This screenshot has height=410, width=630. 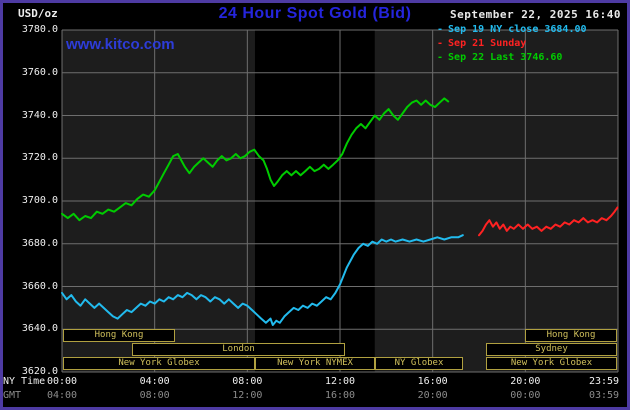 What do you see at coordinates (487, 43) in the screenshot?
I see `legend-label: Sep 21 Sunday` at bounding box center [487, 43].